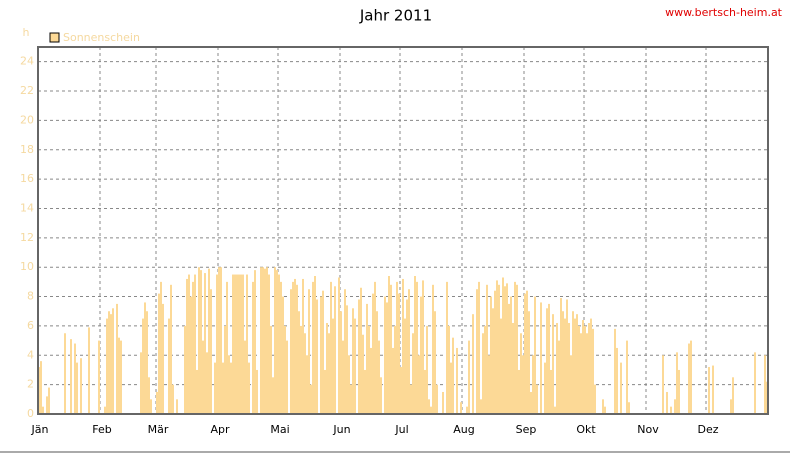 The width and height of the screenshot is (790, 456). Describe the element at coordinates (26, 32) in the screenshot. I see `y-unit: h` at that location.